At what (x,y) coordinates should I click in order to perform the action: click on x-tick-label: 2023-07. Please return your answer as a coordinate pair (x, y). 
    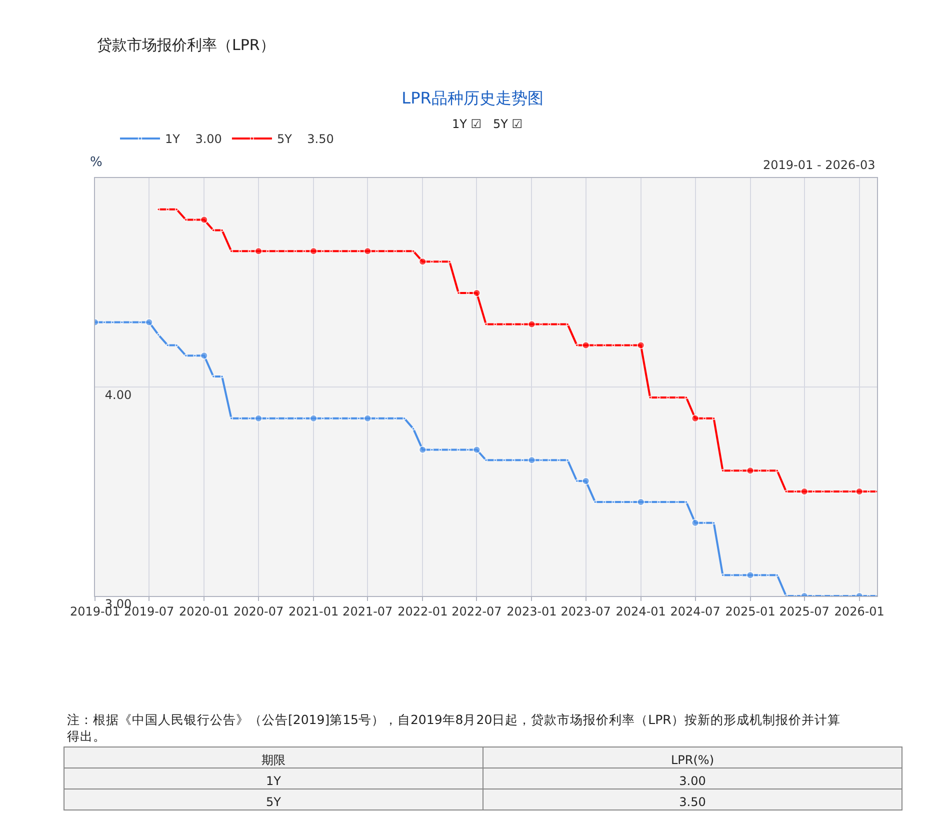
    Looking at the image, I should click on (585, 611).